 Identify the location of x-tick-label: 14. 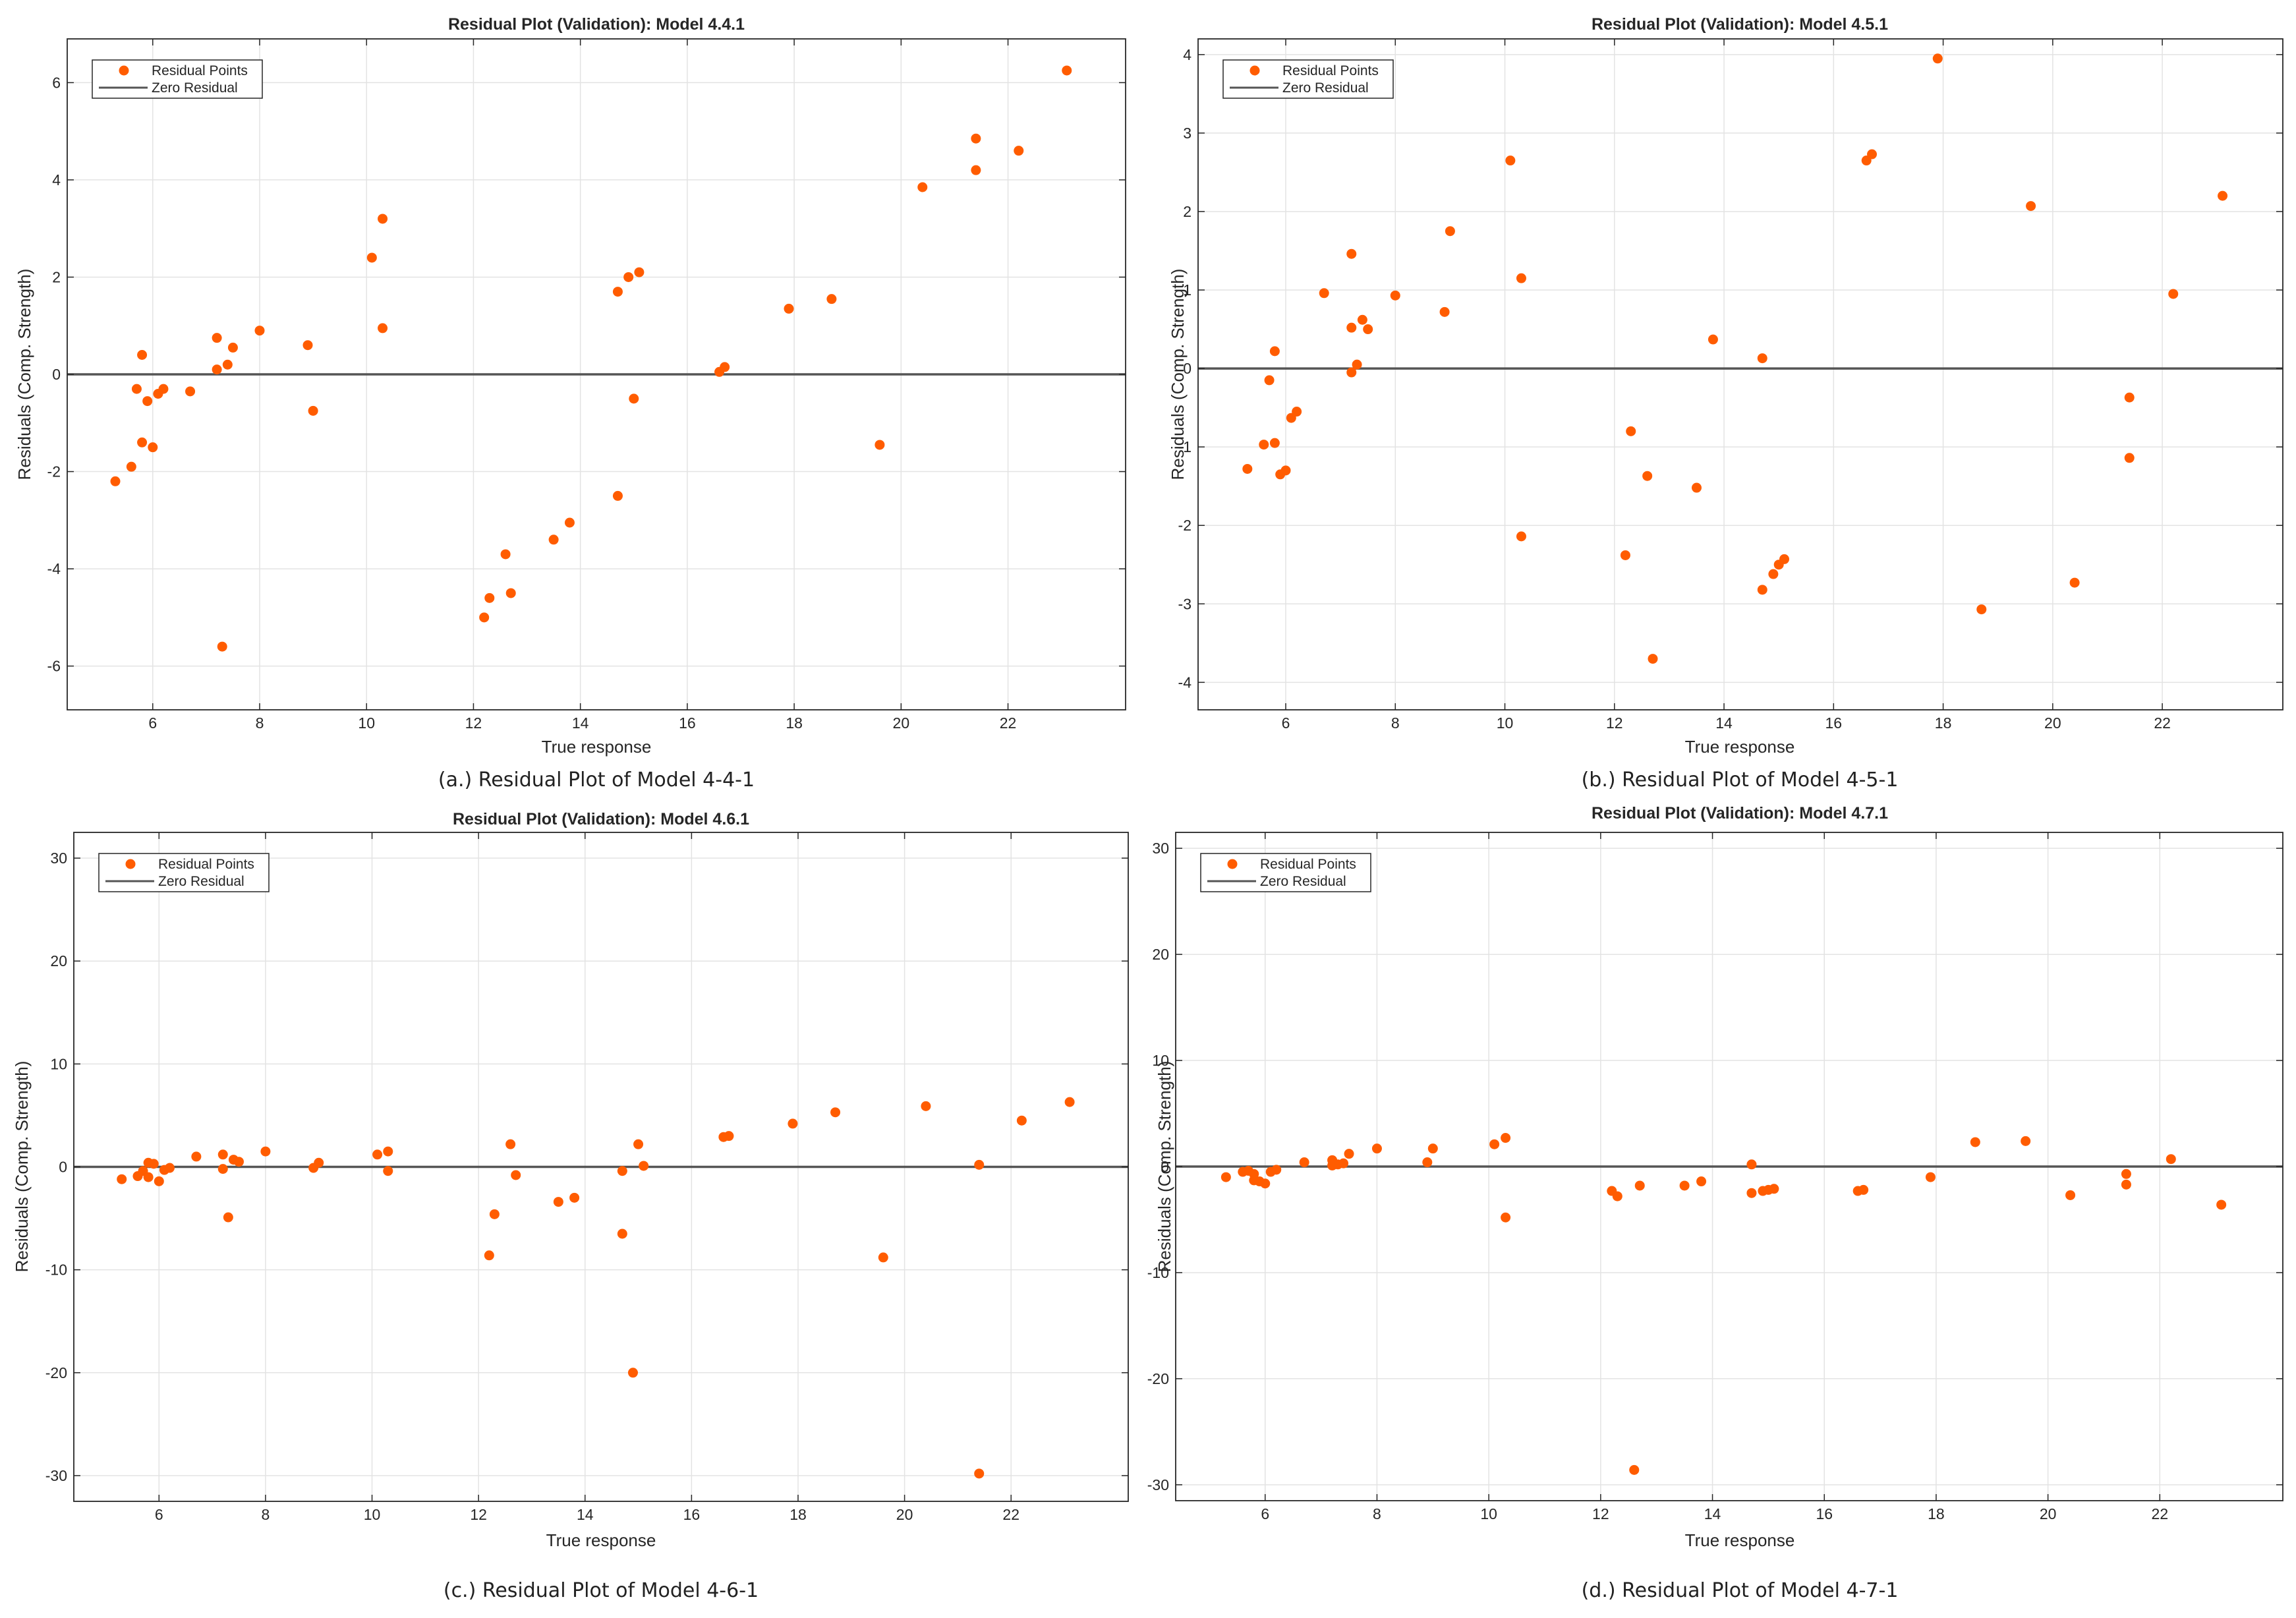
(580, 723).